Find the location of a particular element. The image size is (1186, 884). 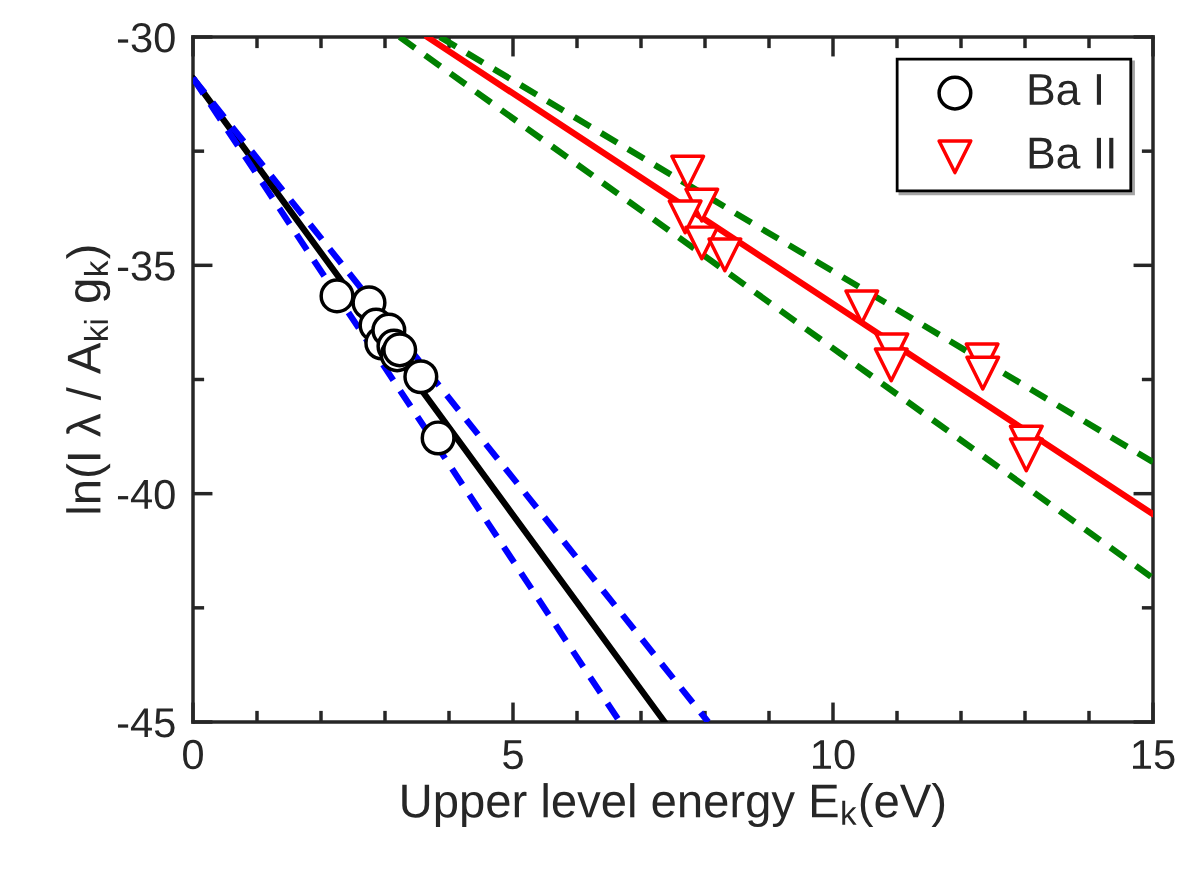

x-tick-label: 10 is located at coordinates (834, 754).